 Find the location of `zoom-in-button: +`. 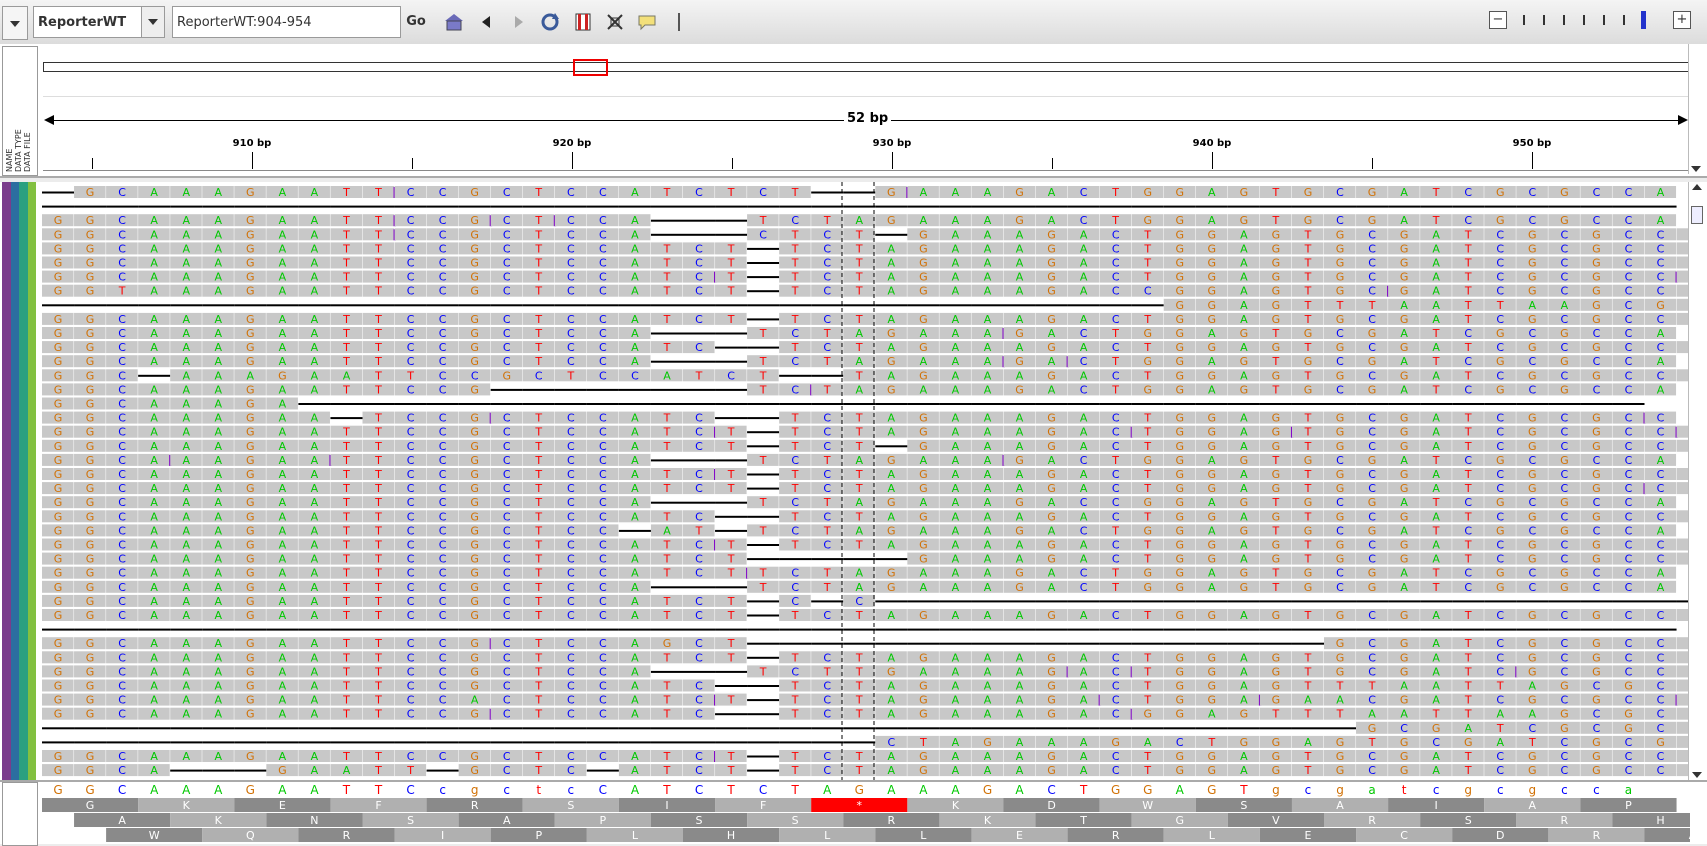

zoom-in-button: + is located at coordinates (1682, 20).